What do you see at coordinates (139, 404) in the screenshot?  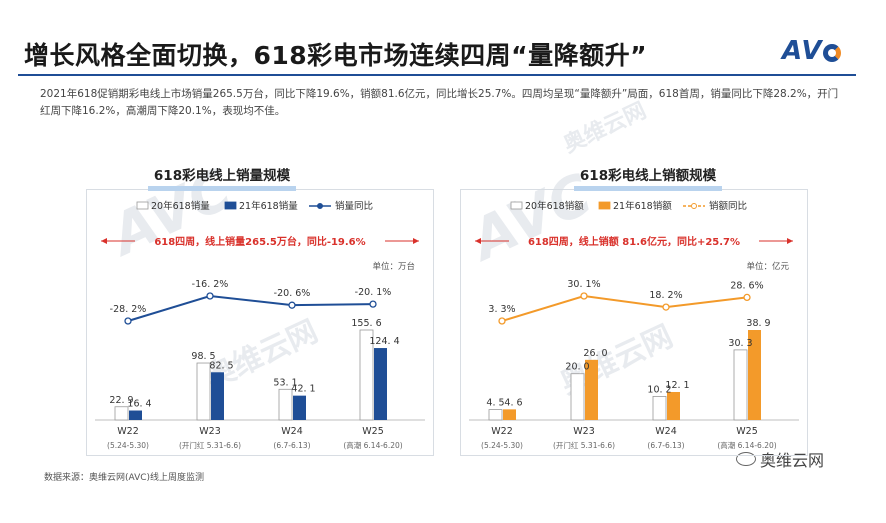 I see `bar-2021-value-W22: 16. 4` at bounding box center [139, 404].